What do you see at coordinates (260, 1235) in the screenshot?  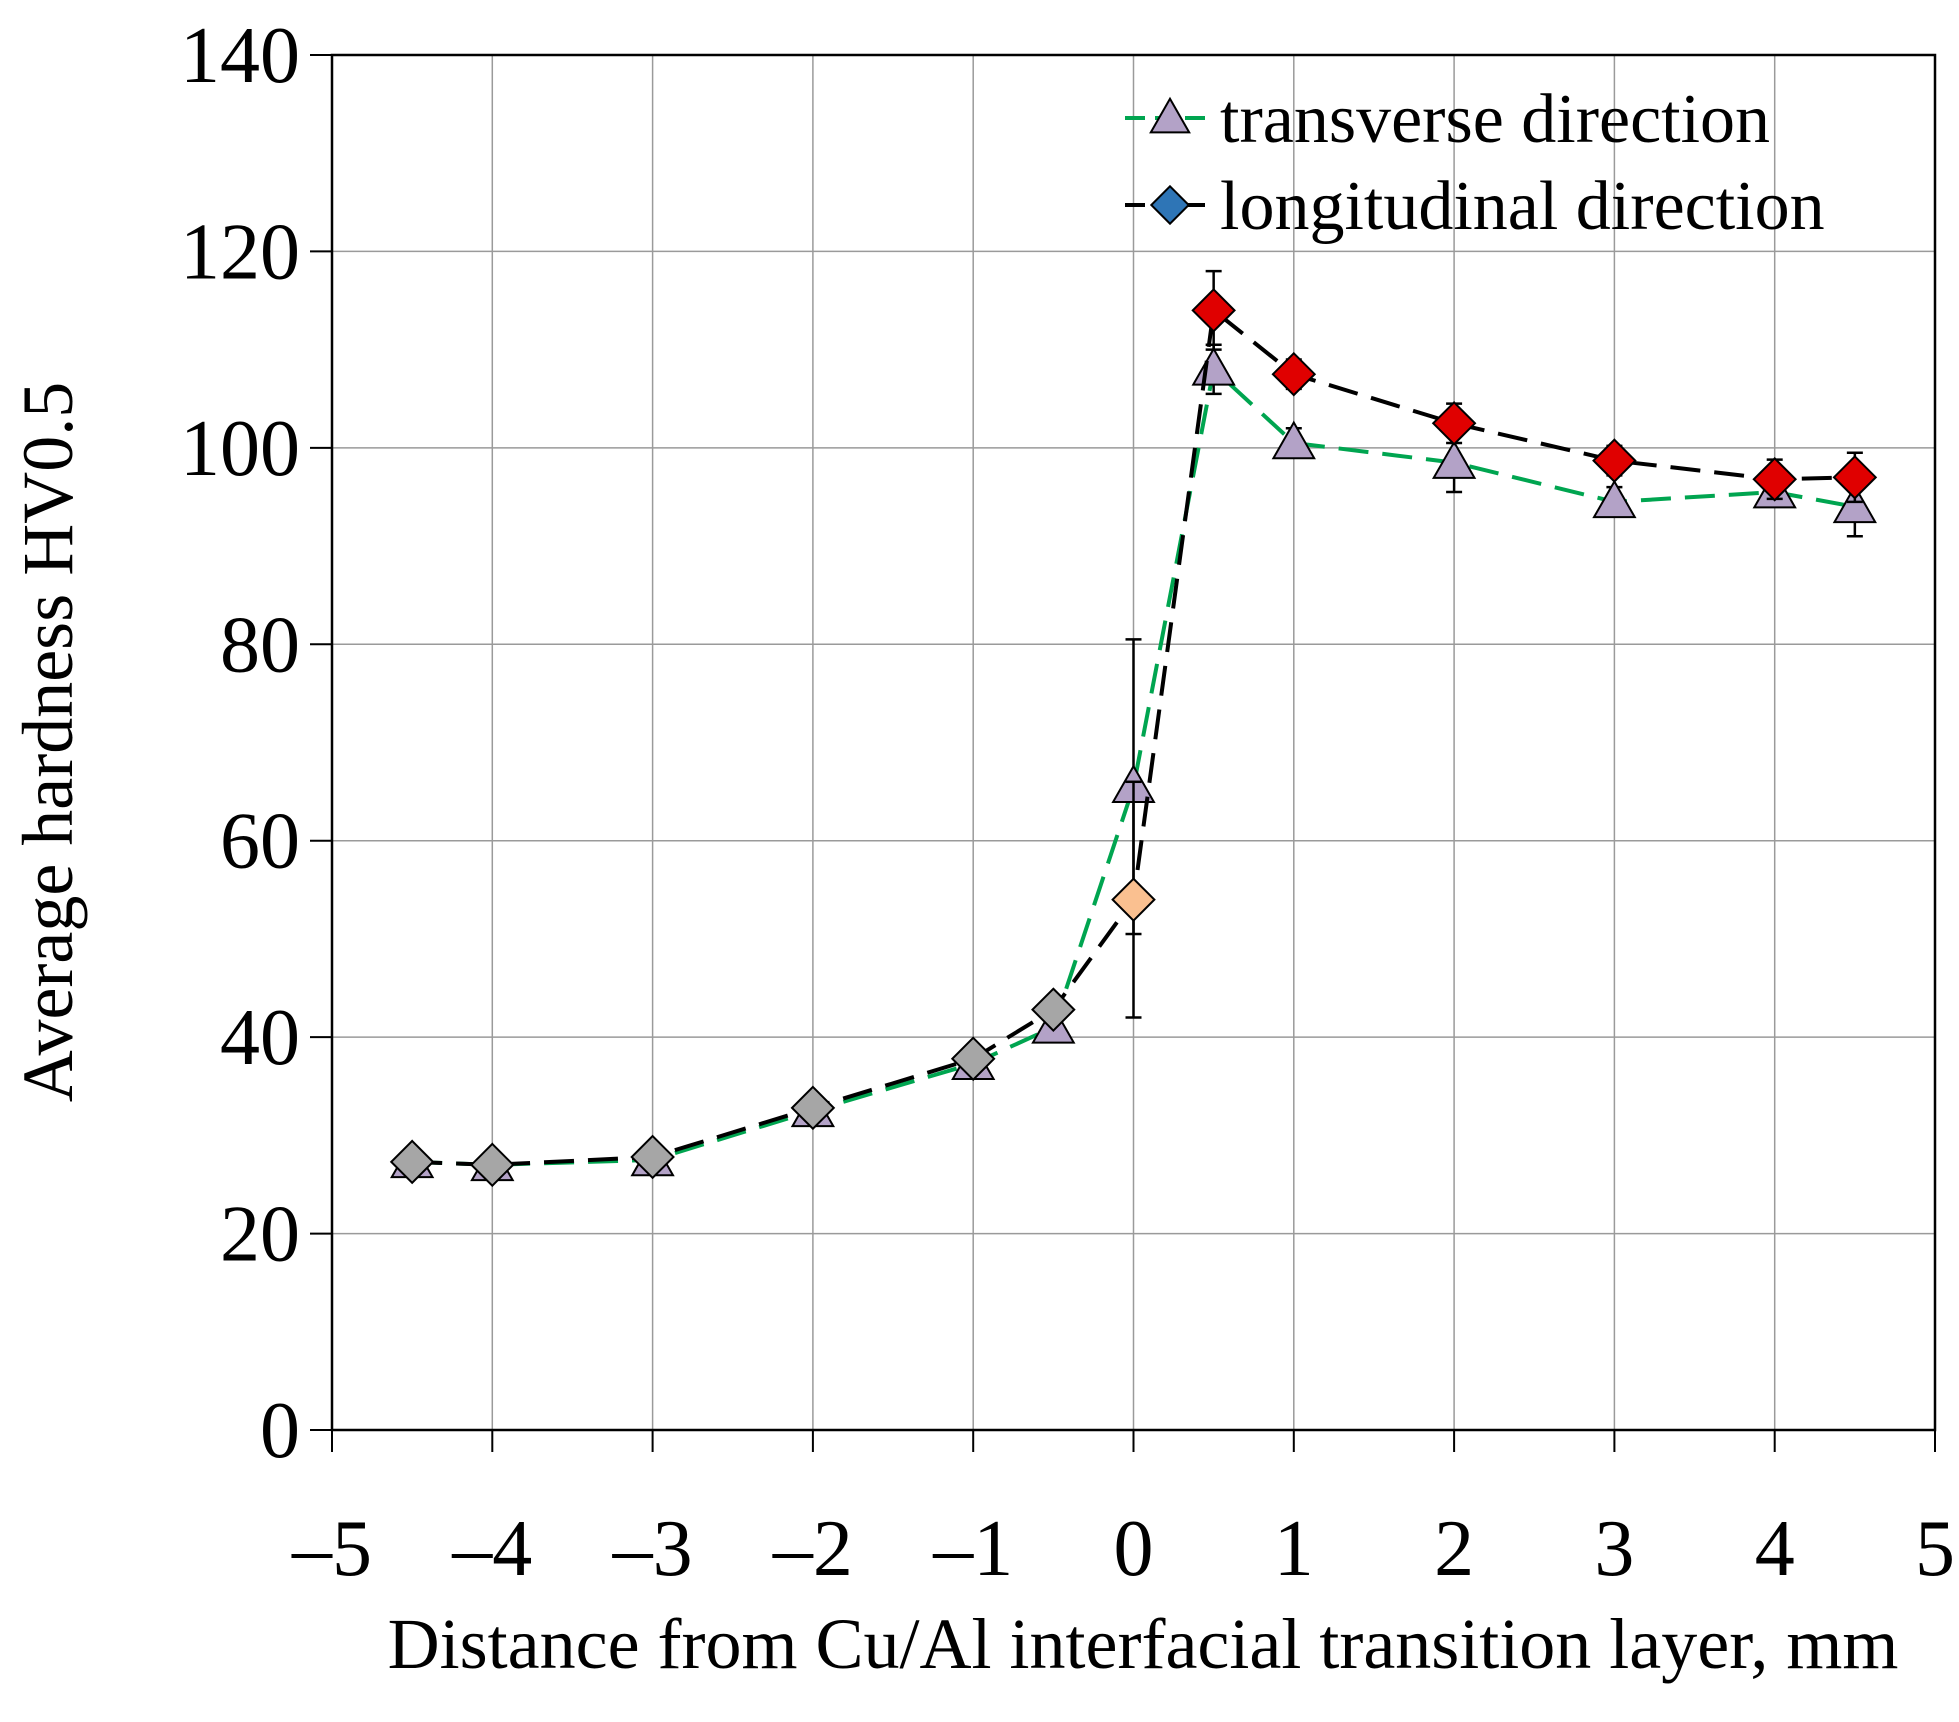 I see `y-tick-label: 20` at bounding box center [260, 1235].